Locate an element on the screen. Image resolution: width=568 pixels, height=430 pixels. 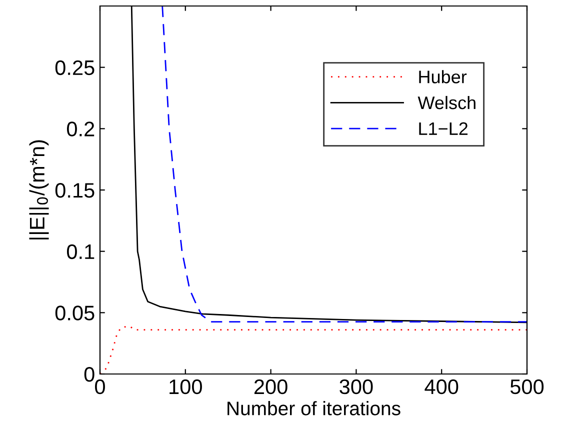
x-tick-label: 0 is located at coordinates (100, 386).